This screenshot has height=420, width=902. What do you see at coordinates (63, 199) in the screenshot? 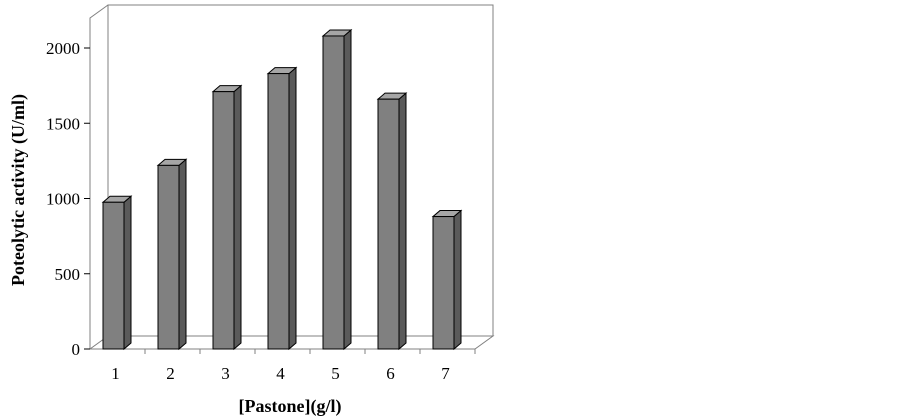
I see `y-tick-label: 1000` at bounding box center [63, 199].